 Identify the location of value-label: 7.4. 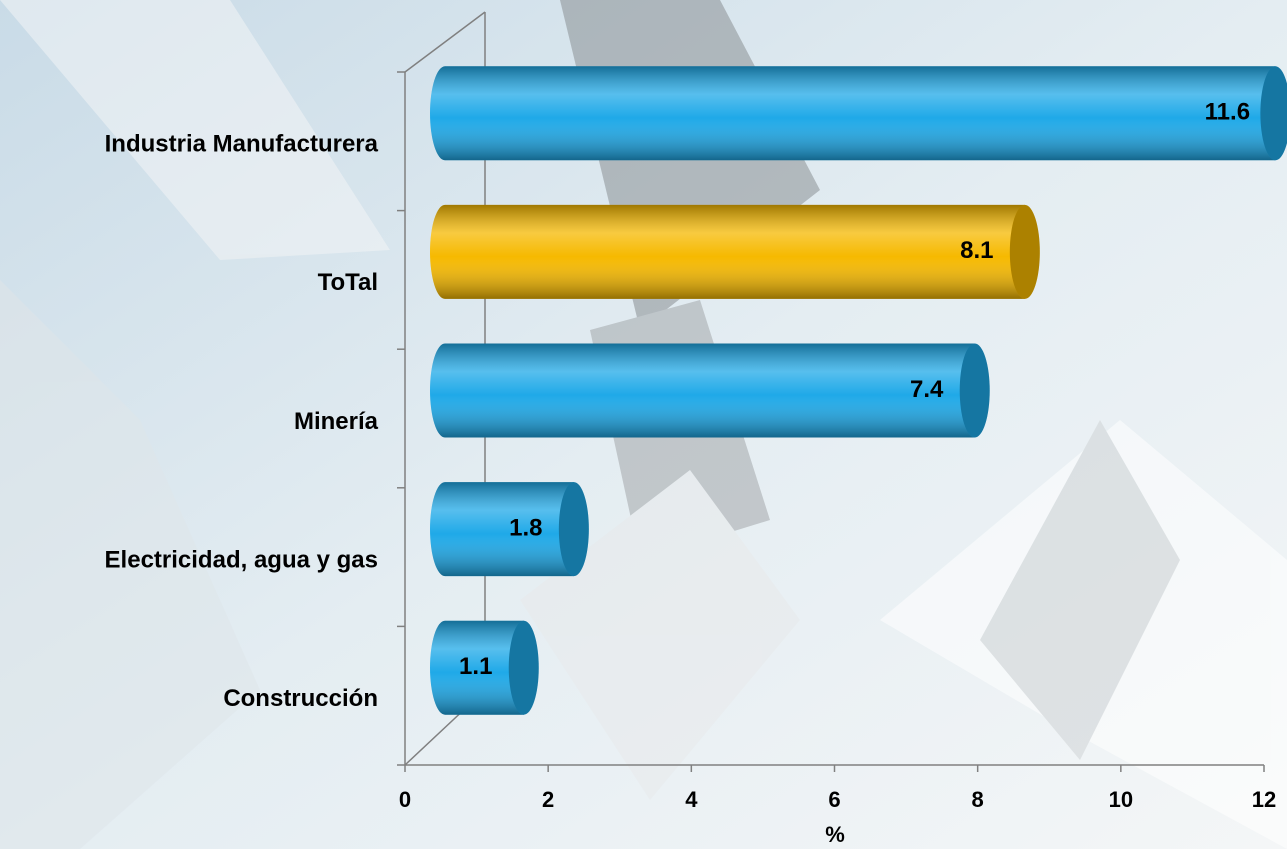
(927, 389).